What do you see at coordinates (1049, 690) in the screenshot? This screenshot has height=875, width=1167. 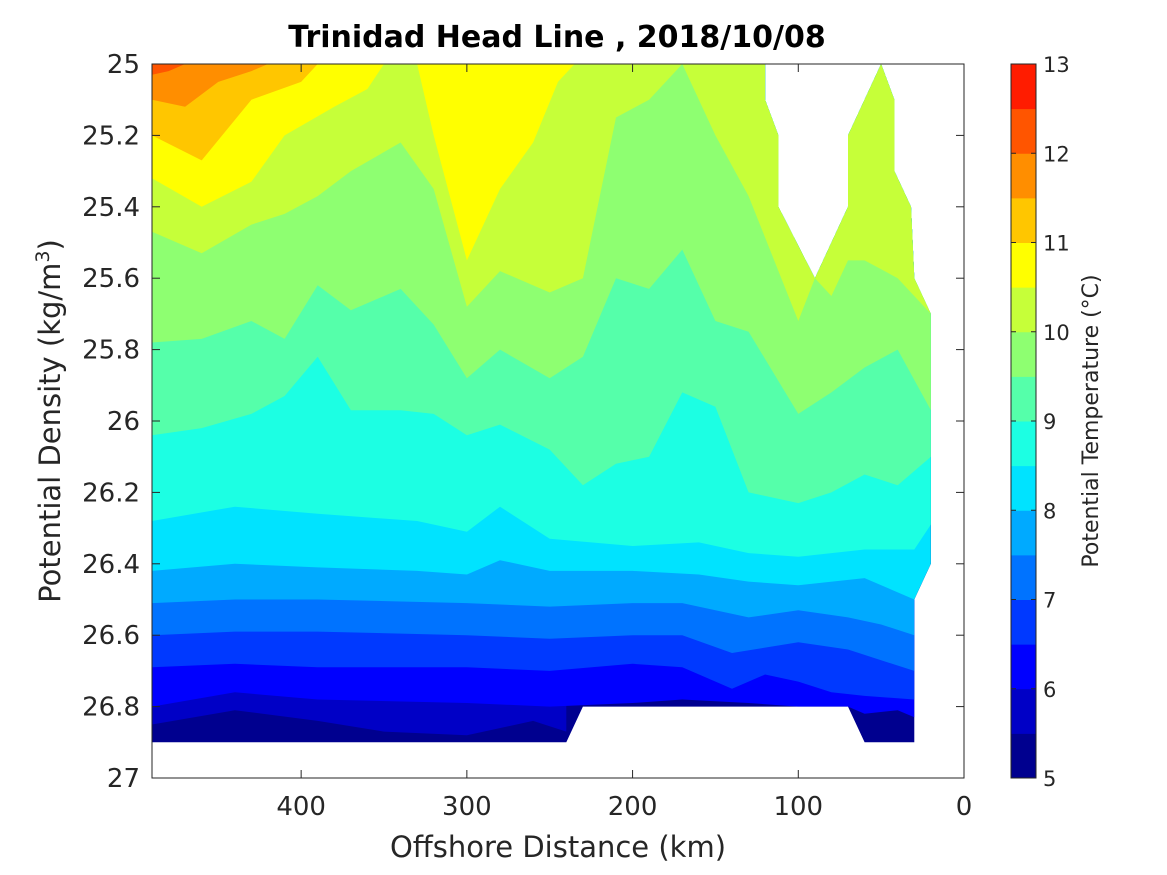 I see `colorbar-tick-label: 6` at bounding box center [1049, 690].